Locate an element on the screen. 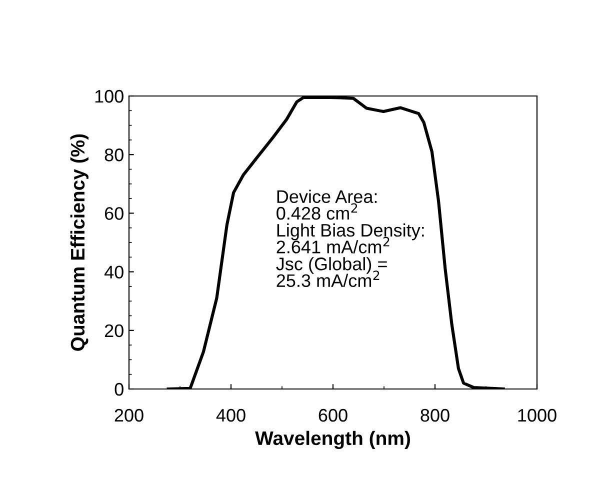 This screenshot has width=599, height=484. x-tick-label: 200 is located at coordinates (129, 415).